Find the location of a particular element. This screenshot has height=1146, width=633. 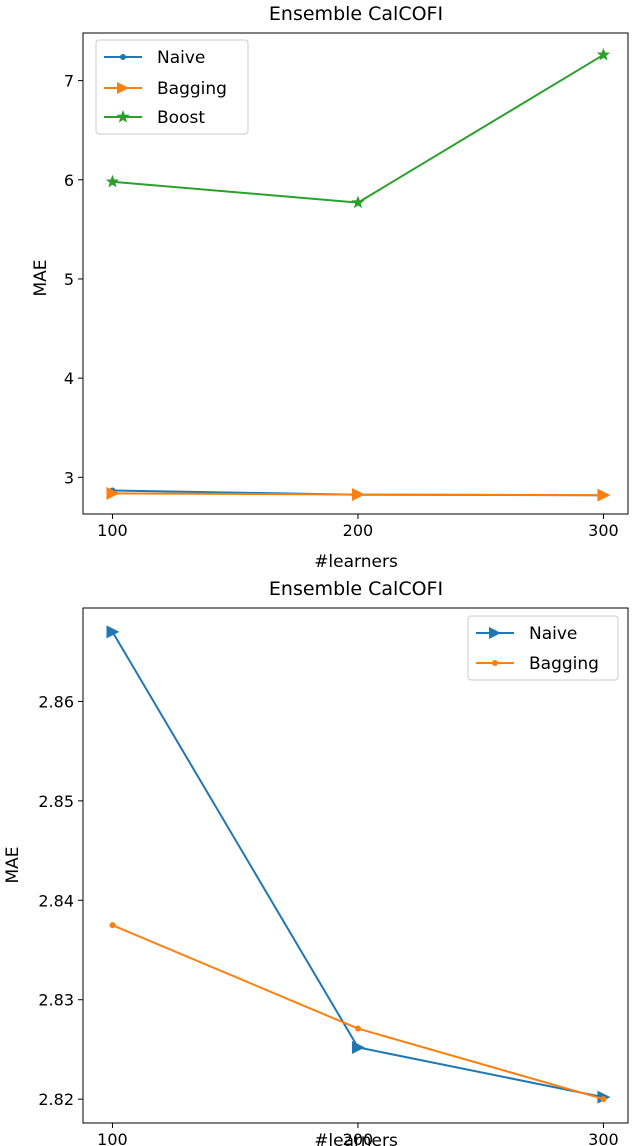

legend: Naive Bagging Boost is located at coordinates (172, 87).